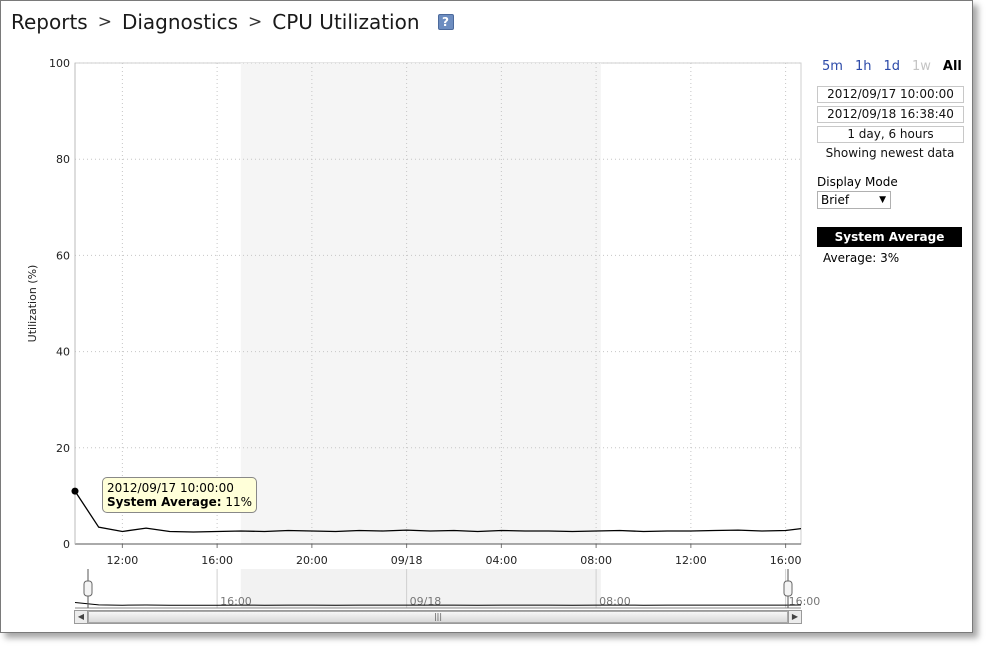  I want to click on y-tick-label: 20, so click(63, 448).